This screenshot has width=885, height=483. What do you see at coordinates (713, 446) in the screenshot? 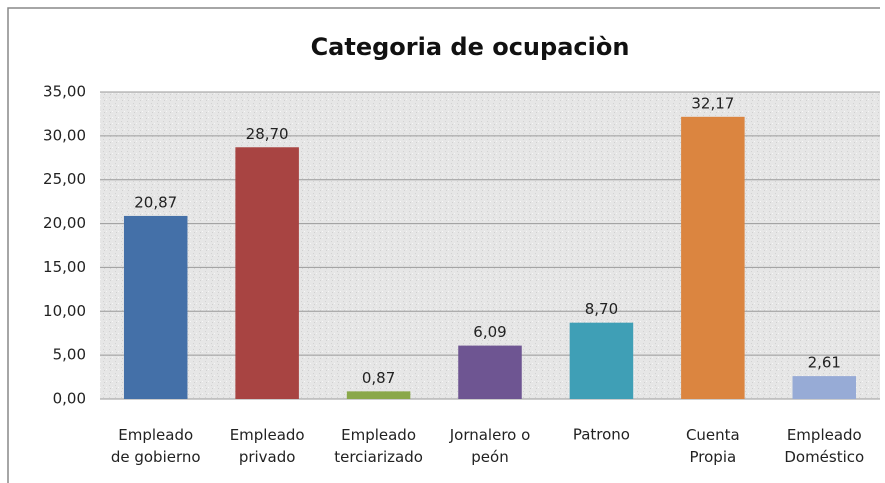
I see `x-tick-label: Cuenta Propia` at bounding box center [713, 446].